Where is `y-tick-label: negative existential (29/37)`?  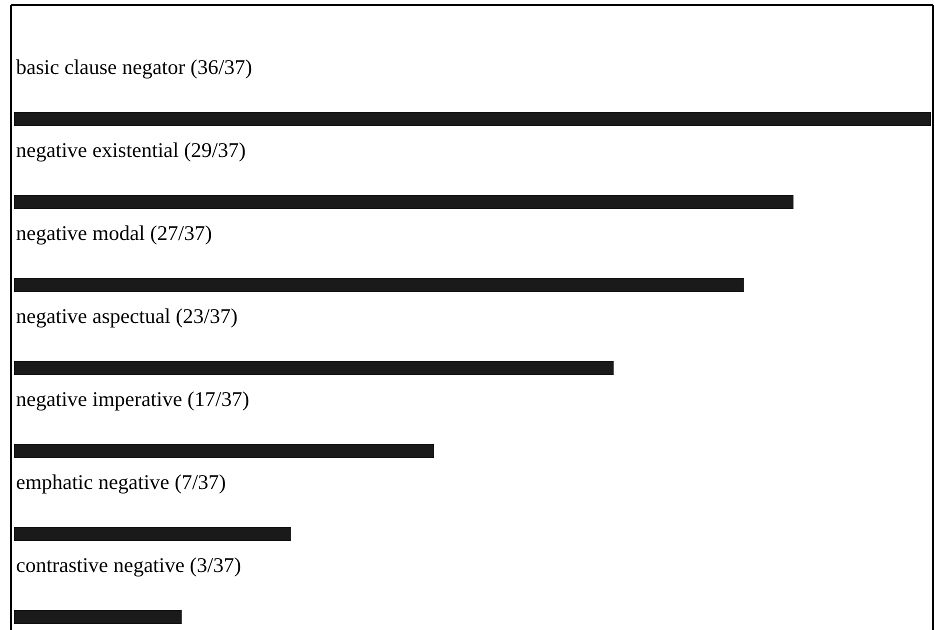
y-tick-label: negative existential (29/37) is located at coordinates (131, 150).